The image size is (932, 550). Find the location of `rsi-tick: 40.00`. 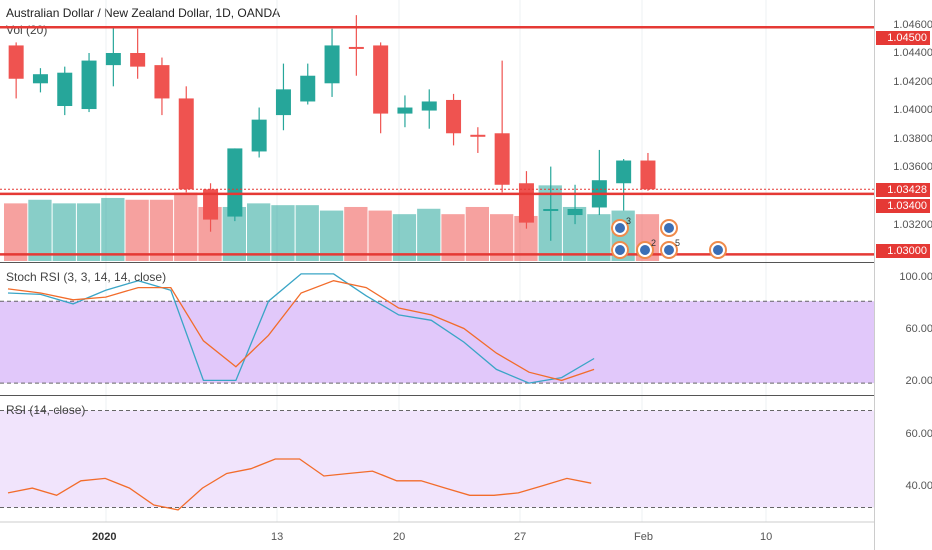

rsi-tick: 40.00 is located at coordinates (918, 486).